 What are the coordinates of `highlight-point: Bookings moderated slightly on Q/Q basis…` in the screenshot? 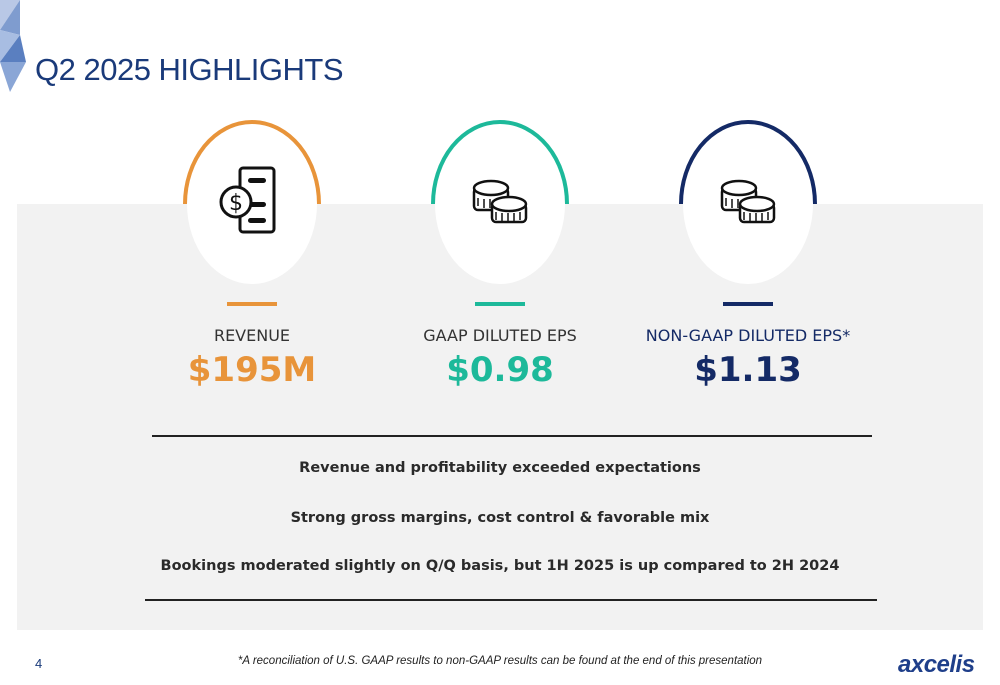 It's located at (500, 566).